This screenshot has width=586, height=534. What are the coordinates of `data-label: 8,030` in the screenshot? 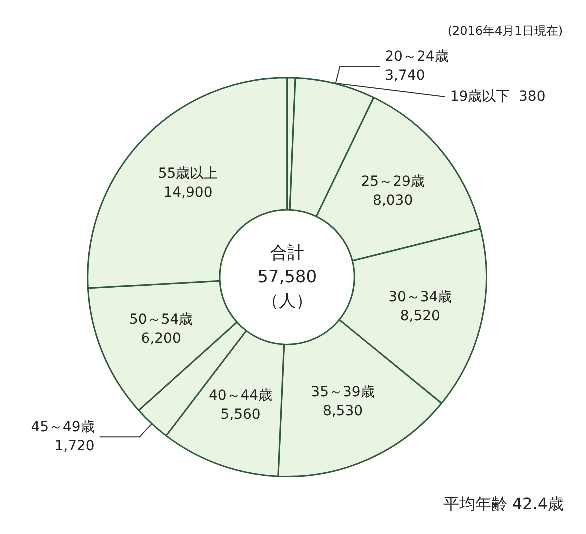 It's located at (393, 200).